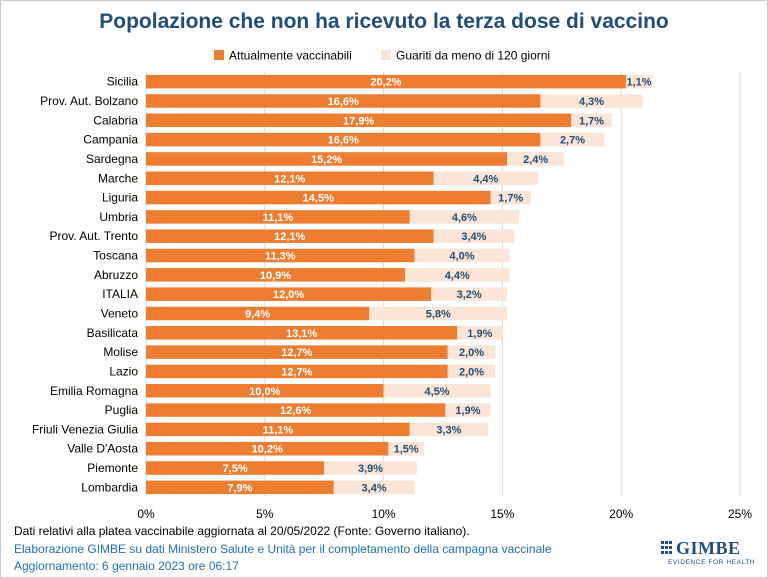 The width and height of the screenshot is (768, 578). I want to click on data-label-attualmente: 10,2%, so click(267, 450).